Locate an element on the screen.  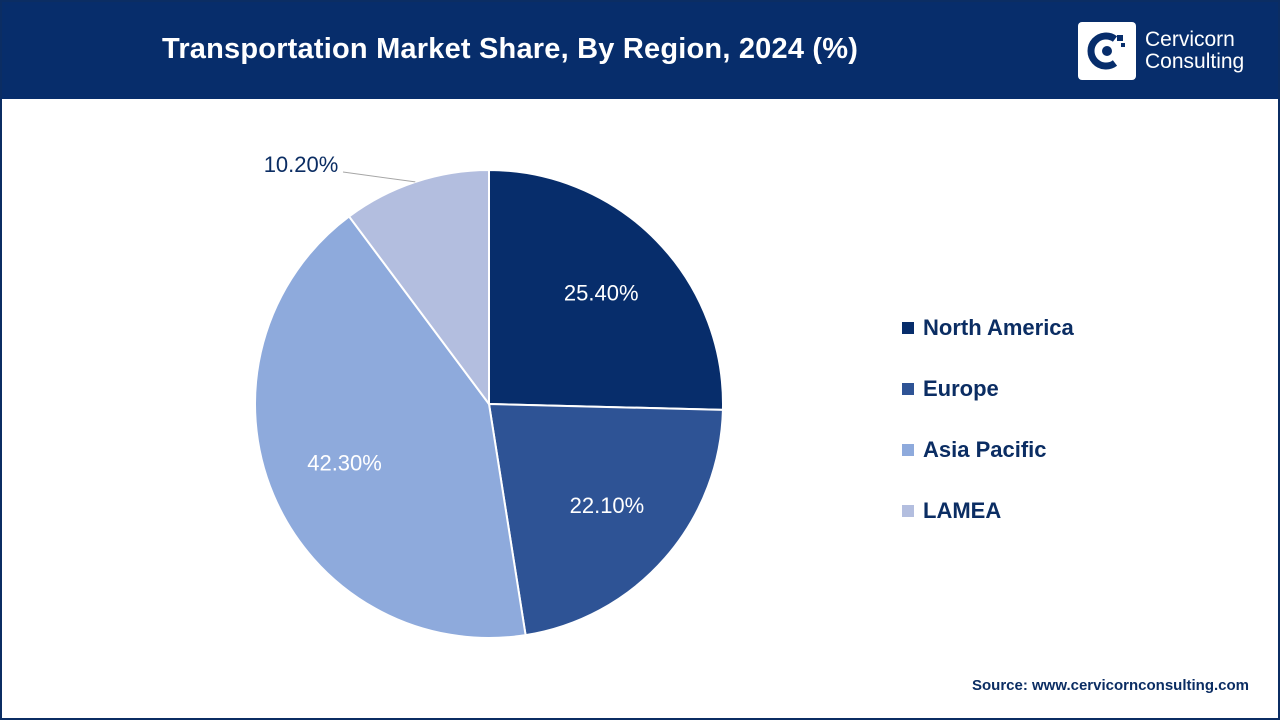
legend-item-asia-pacific: Asia Pacific is located at coordinates (988, 449).